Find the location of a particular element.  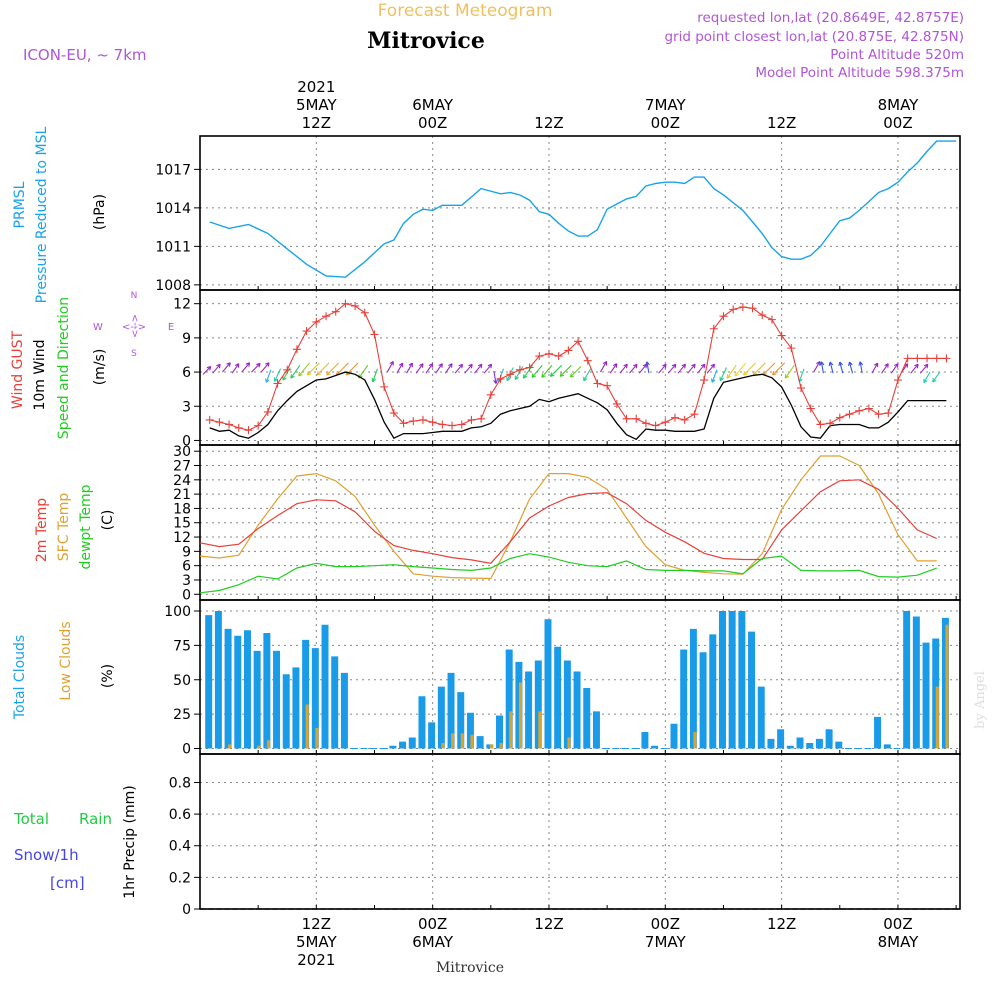

y-tick-label: 0 is located at coordinates (186, 910).